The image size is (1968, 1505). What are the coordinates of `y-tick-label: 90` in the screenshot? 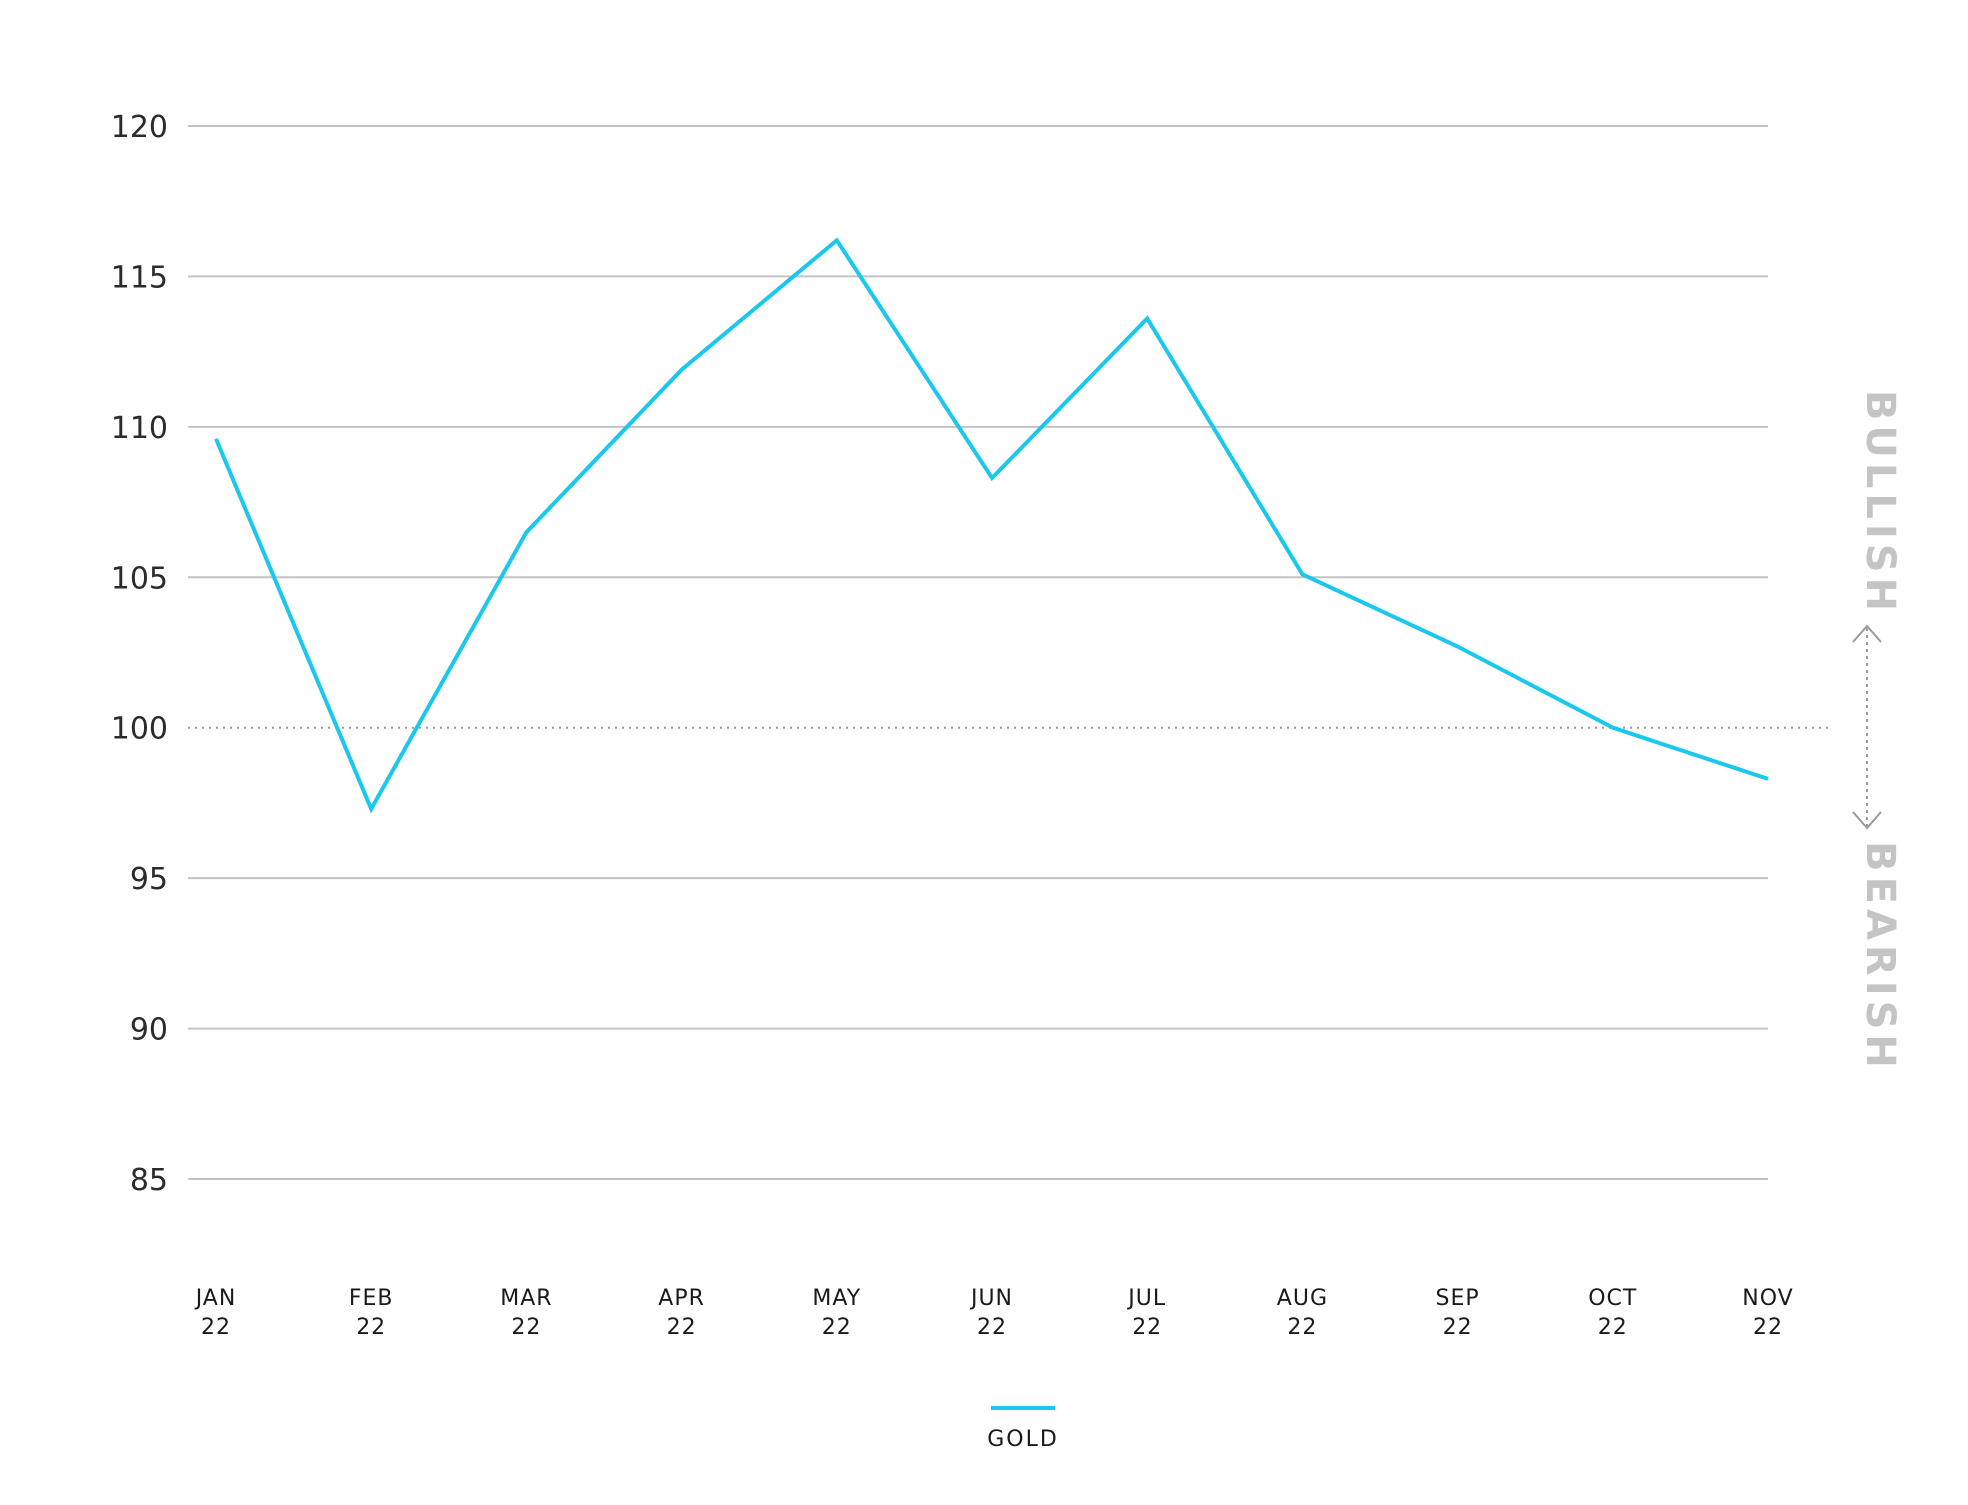 It's located at (149, 1030).